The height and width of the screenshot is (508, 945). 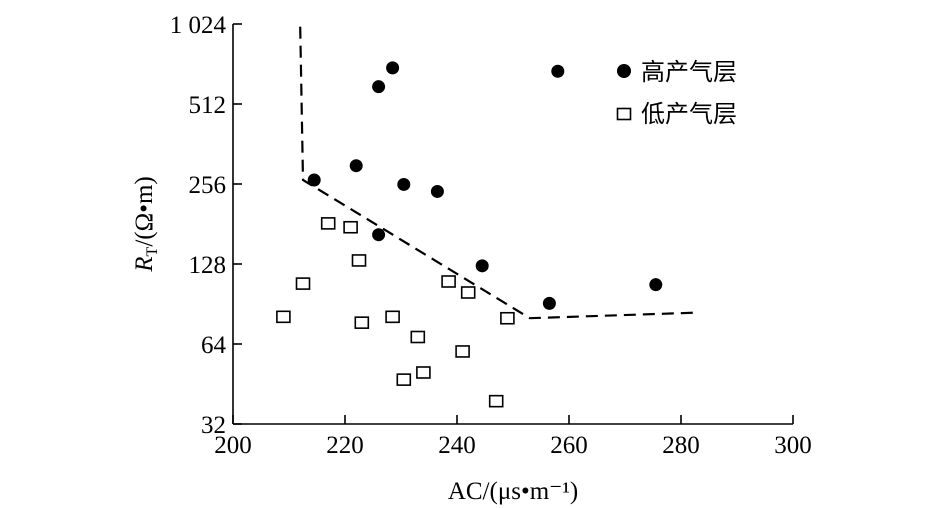 I want to click on x-tick-label: 260, so click(x=569, y=445).